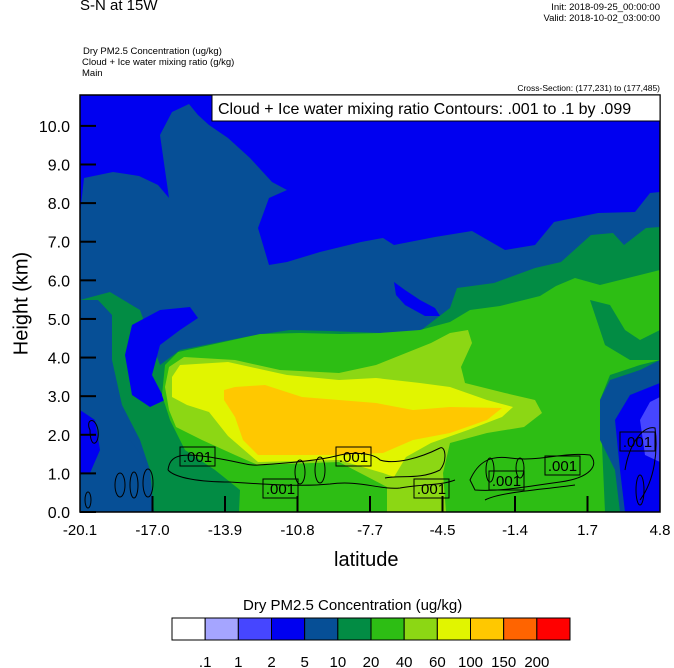  I want to click on y-tick-label: 9.0, so click(59, 166).